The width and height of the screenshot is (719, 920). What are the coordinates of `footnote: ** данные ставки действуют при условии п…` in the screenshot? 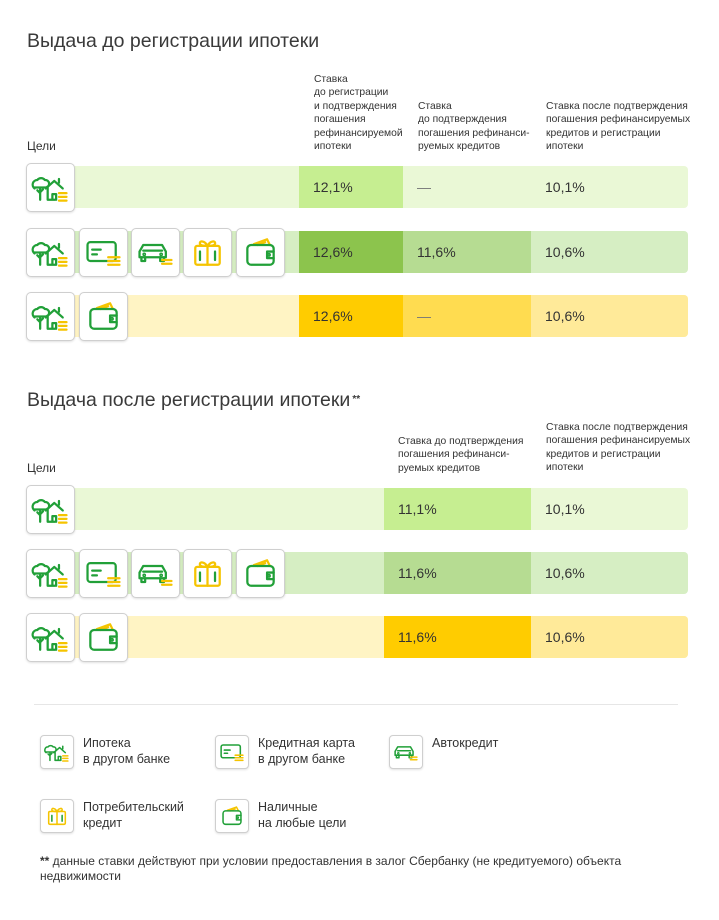 It's located at (360, 868).